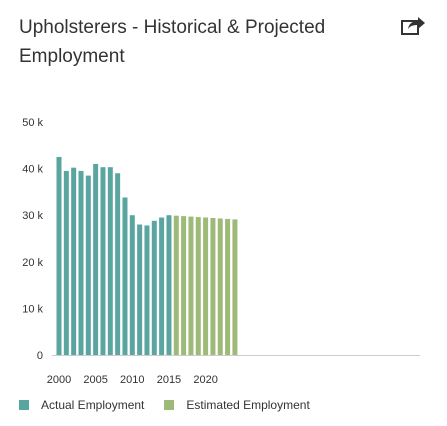  Describe the element at coordinates (169, 380) in the screenshot. I see `x-tick-label: 2015` at that location.